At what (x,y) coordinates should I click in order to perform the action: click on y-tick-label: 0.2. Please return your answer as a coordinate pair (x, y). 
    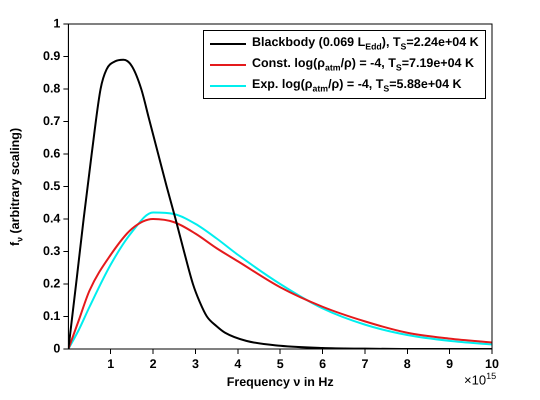
    Looking at the image, I should click on (51, 283).